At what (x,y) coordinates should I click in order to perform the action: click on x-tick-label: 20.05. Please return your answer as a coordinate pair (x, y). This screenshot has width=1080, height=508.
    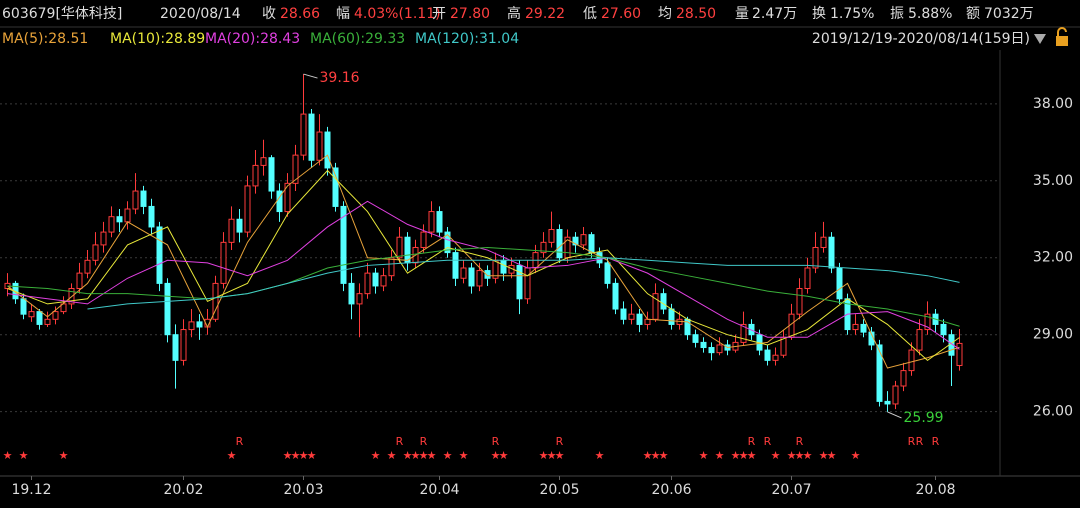
    Looking at the image, I should click on (559, 490).